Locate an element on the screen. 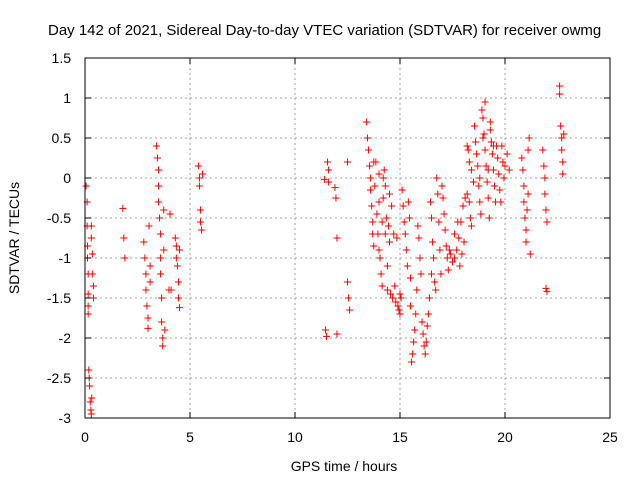 The image size is (640, 480). y-tick-label: 1 is located at coordinates (67, 98).